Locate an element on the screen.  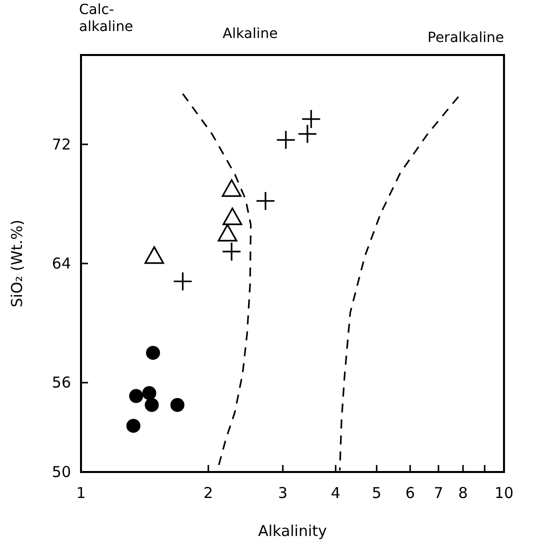
x-tick-label: 3 is located at coordinates (283, 493).